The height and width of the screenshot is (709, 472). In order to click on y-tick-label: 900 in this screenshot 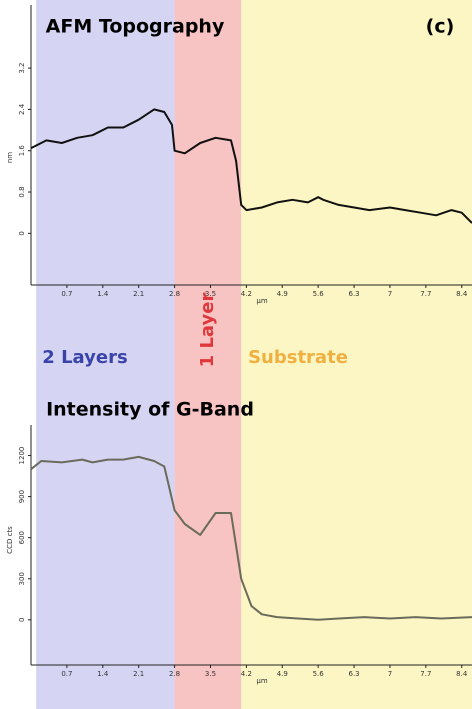, I will do `click(22, 496)`.